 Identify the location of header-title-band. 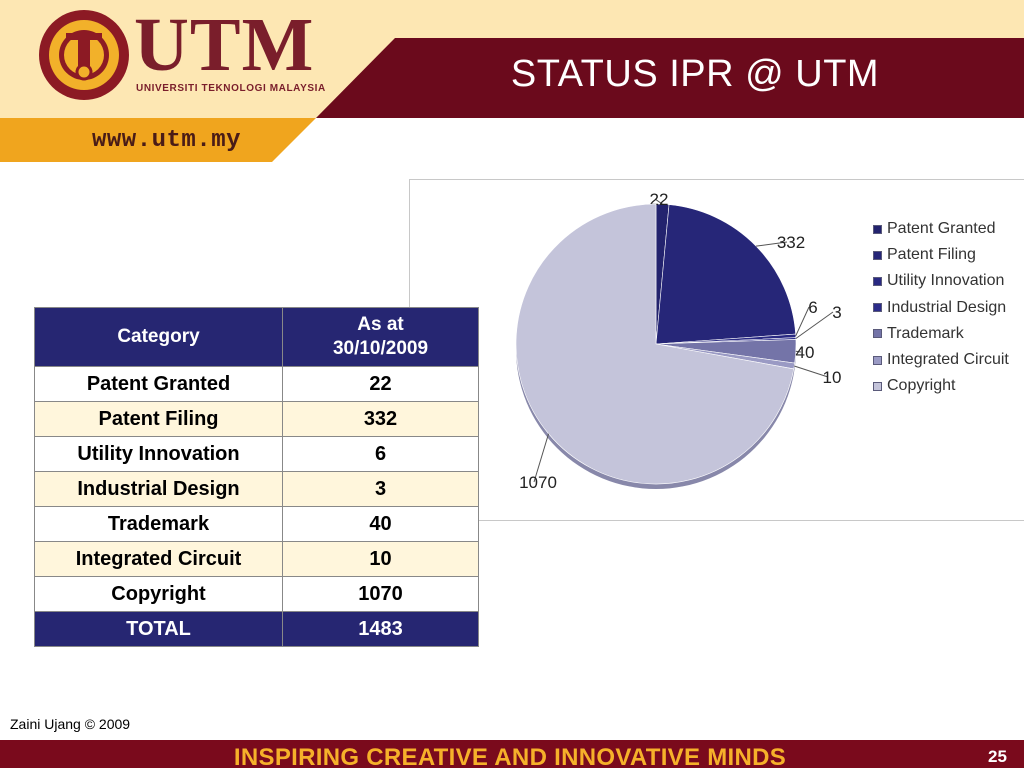
(670, 78).